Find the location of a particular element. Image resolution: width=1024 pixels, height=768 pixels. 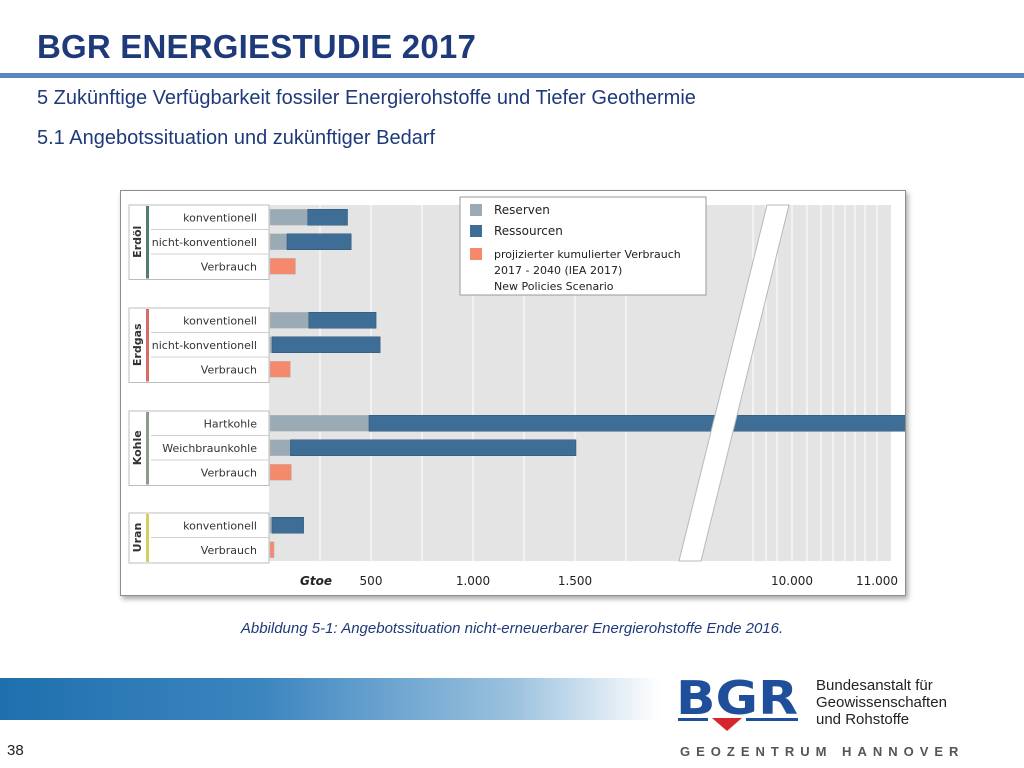

x-tick-label: 500 is located at coordinates (371, 581).